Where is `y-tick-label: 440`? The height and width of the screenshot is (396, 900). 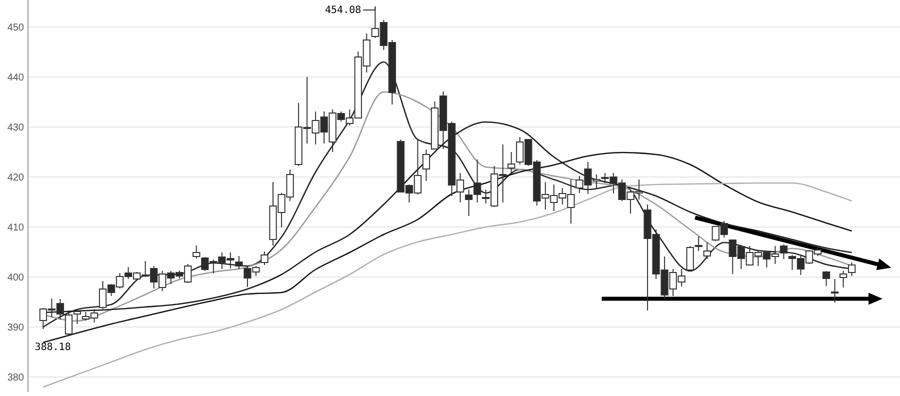
y-tick-label: 440 is located at coordinates (15, 78).